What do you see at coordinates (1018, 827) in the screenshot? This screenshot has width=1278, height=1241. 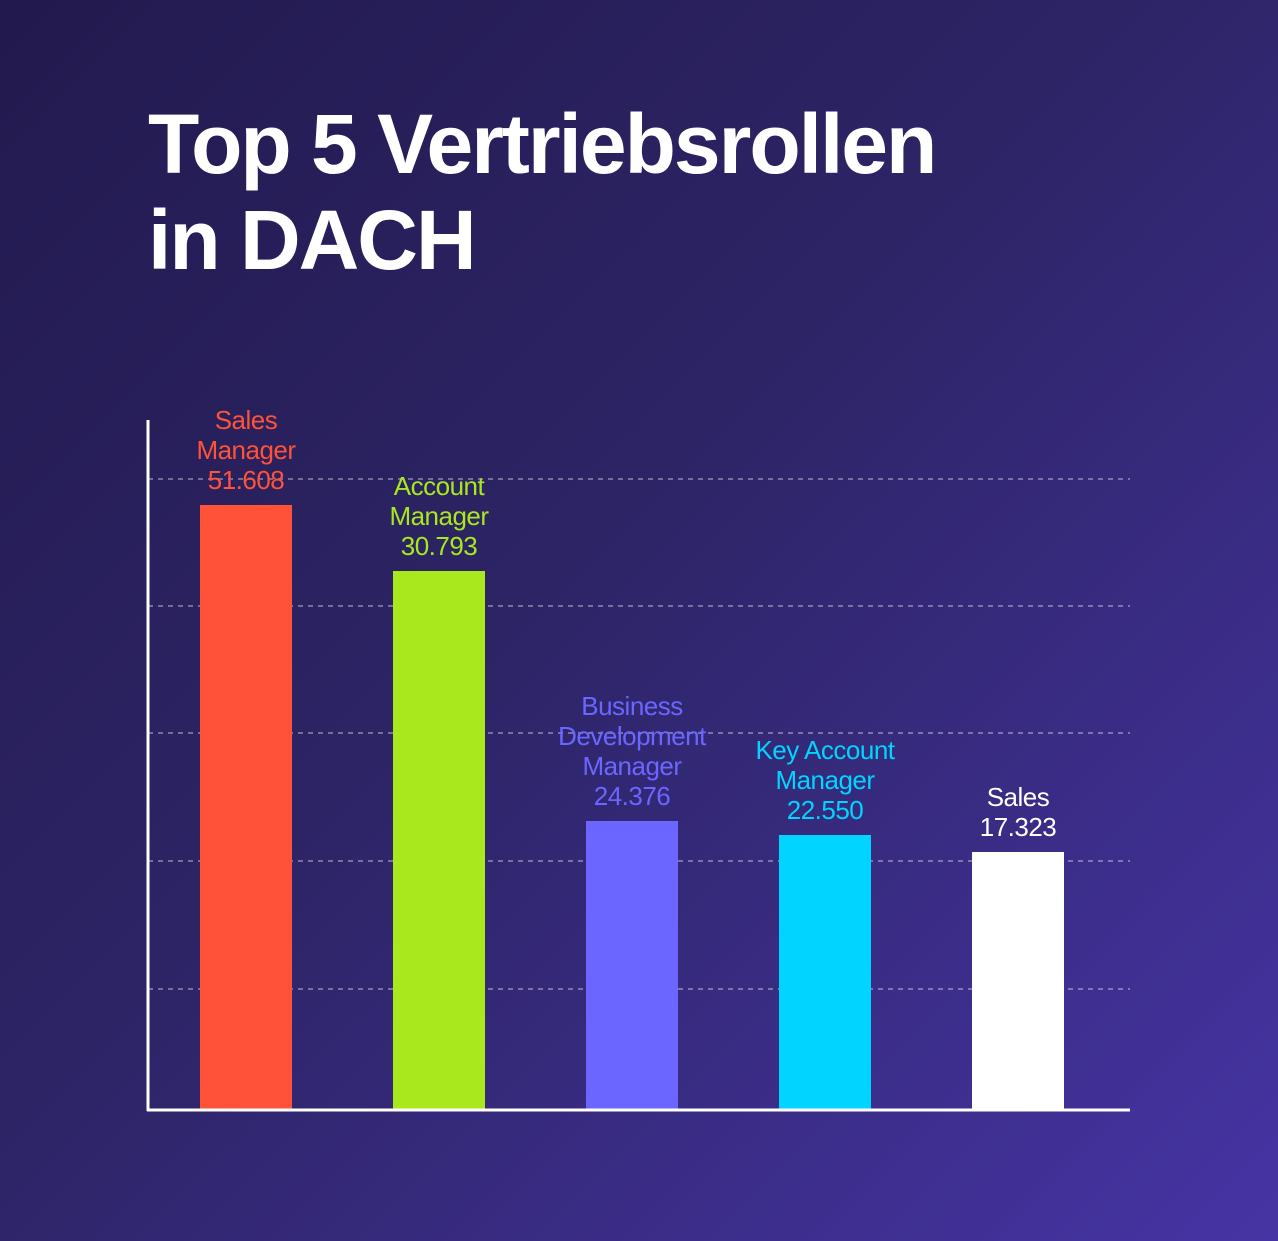 I see `value-label: 17.323` at bounding box center [1018, 827].